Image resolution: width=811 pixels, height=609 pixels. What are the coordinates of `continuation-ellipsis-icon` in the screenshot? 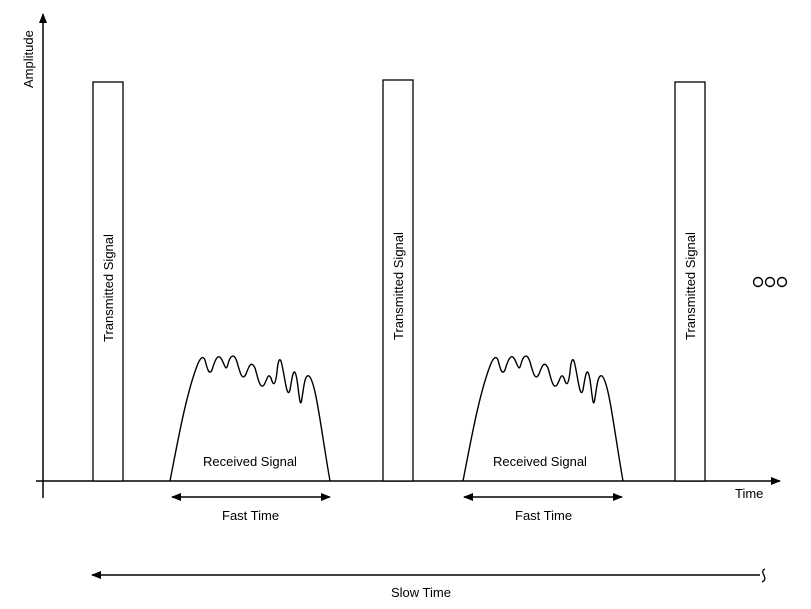 It's located at (770, 282).